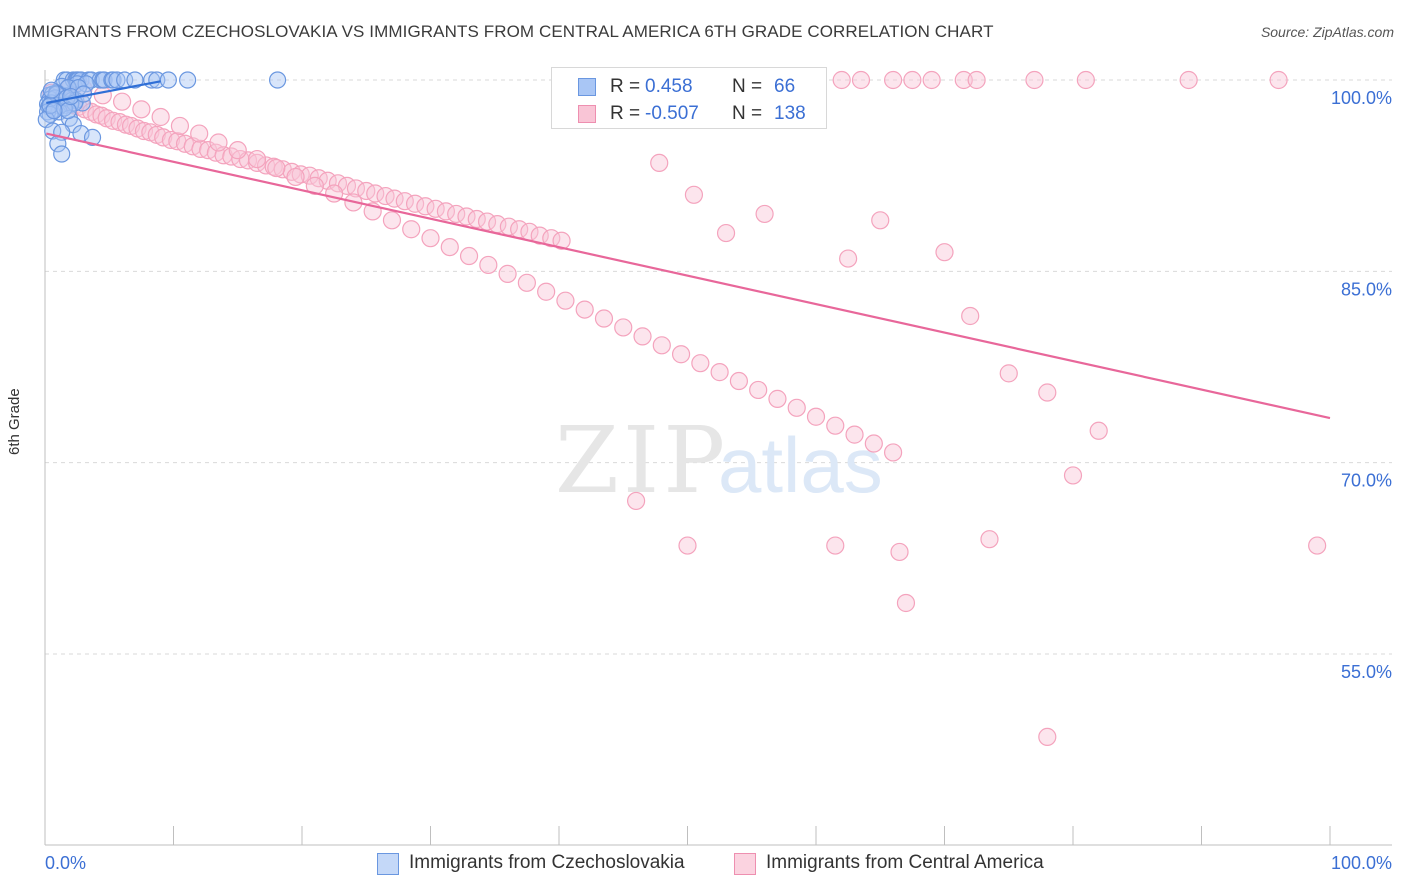 The image size is (1406, 892). I want to click on legend-n-value: 66, so click(785, 86).